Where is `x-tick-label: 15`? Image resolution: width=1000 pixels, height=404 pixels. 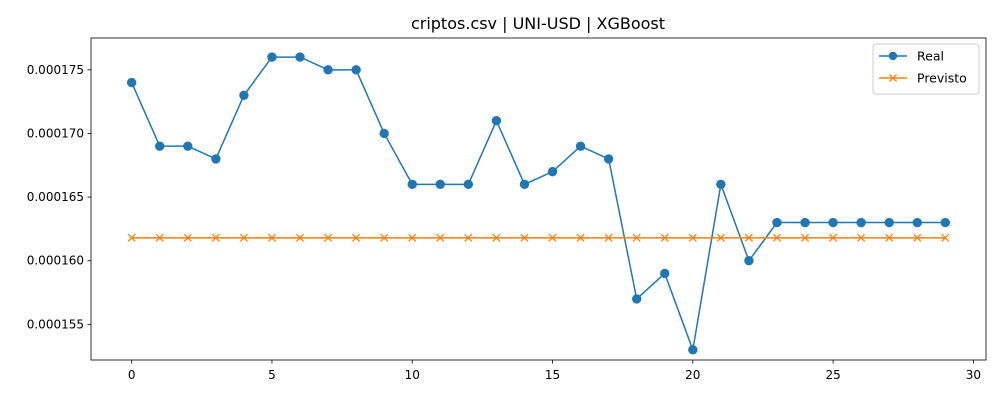 x-tick-label: 15 is located at coordinates (552, 375).